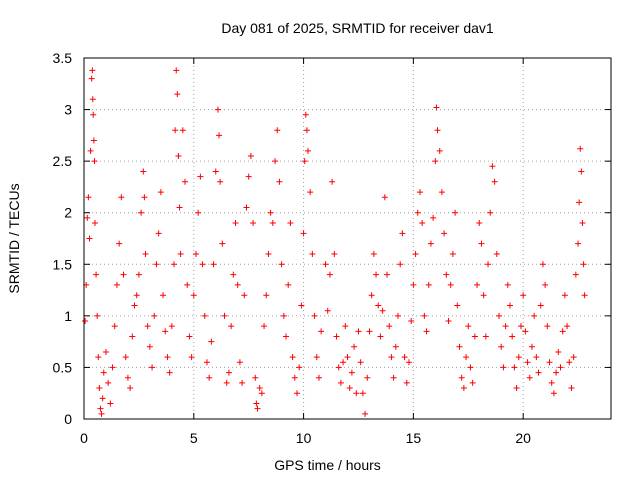  I want to click on y-tick-label: 3, so click(68, 110).